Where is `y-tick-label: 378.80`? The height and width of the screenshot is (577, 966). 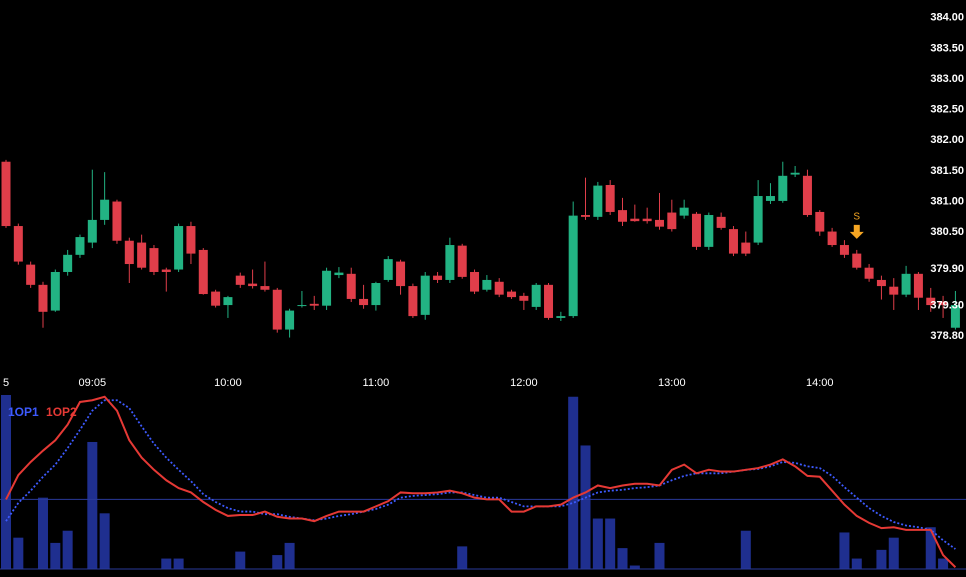
y-tick-label: 378.80 is located at coordinates (947, 336).